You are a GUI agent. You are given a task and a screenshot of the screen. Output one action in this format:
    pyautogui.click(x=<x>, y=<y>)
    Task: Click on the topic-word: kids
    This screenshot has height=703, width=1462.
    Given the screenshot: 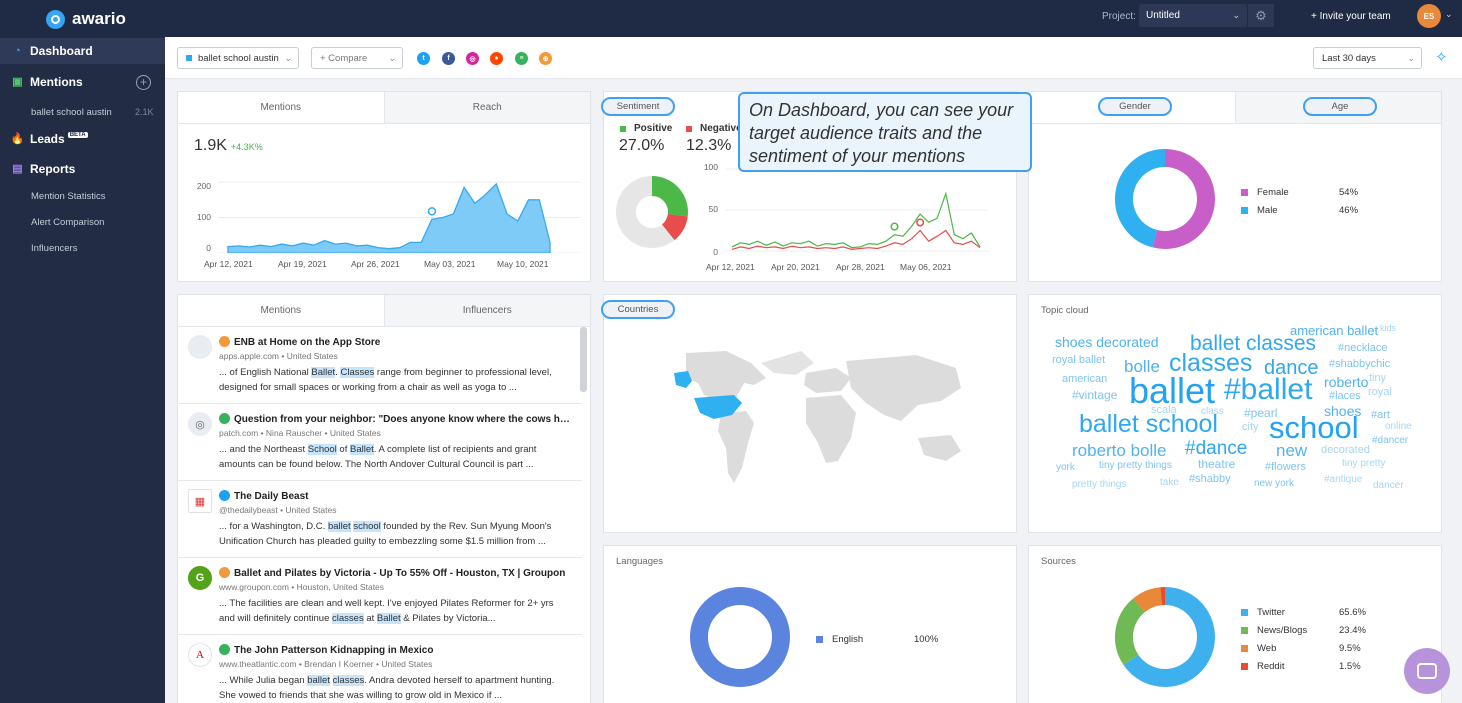 What is the action you would take?
    pyautogui.click(x=1388, y=328)
    